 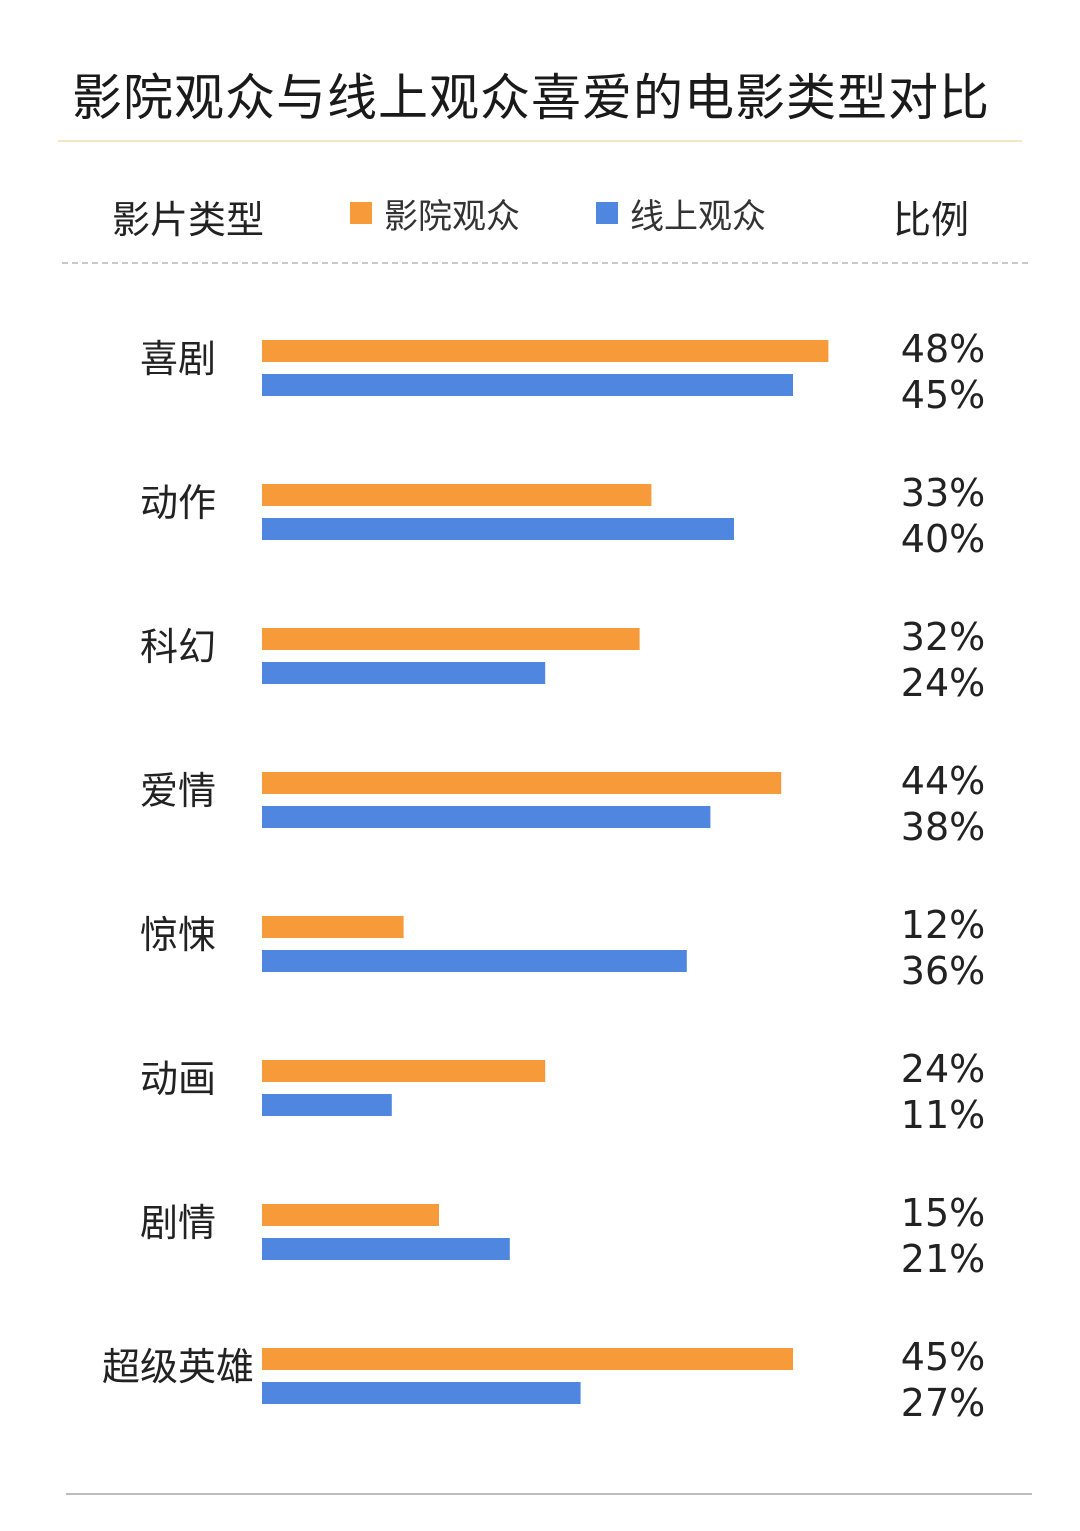 What do you see at coordinates (943, 1259) in the screenshot?
I see `value-label-online: 21%` at bounding box center [943, 1259].